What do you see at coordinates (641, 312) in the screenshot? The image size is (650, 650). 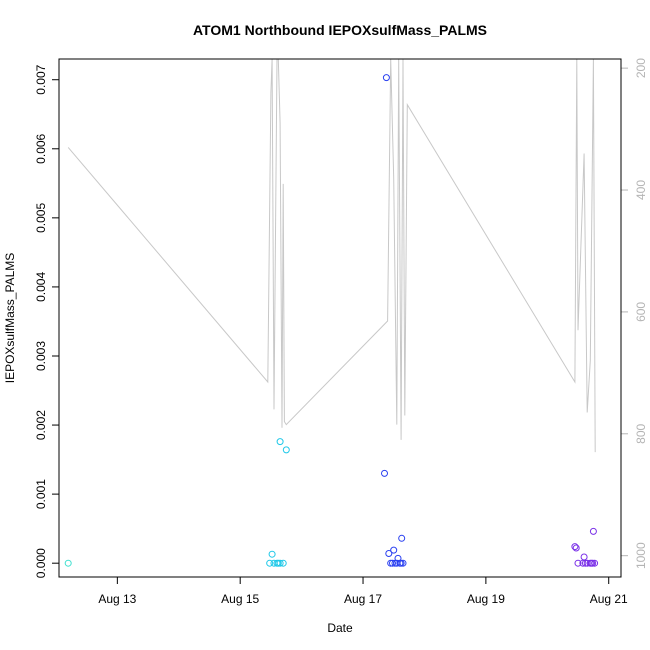 I see `y2-tick-label: 600` at bounding box center [641, 312].